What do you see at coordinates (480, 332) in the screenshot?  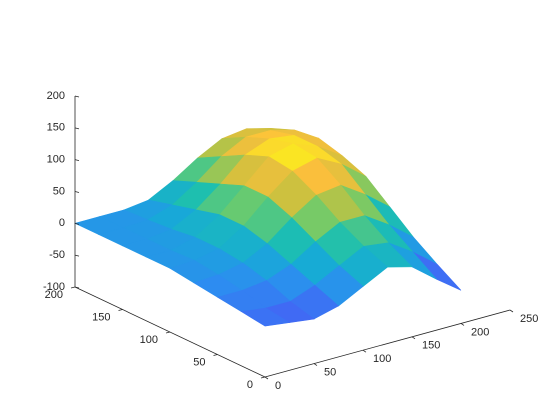 I see `x-tick-label: 200` at bounding box center [480, 332].